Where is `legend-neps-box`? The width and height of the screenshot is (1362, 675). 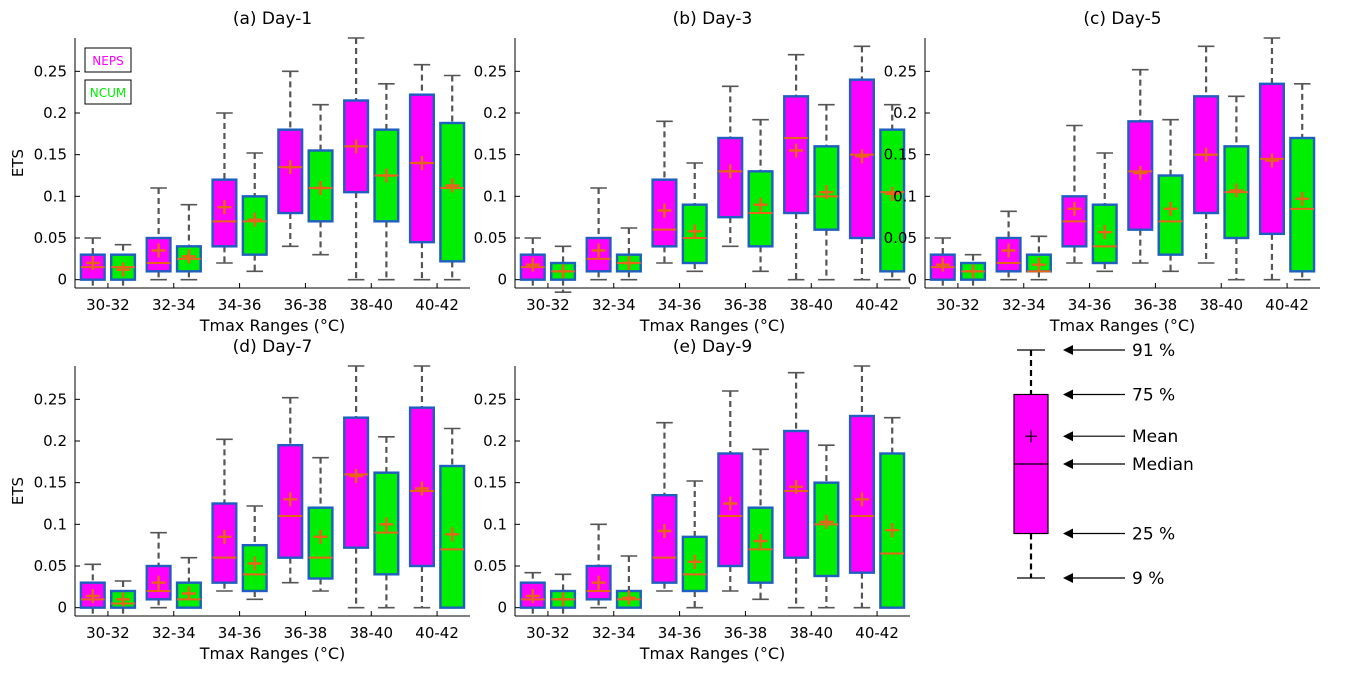
legend-neps-box is located at coordinates (108, 60).